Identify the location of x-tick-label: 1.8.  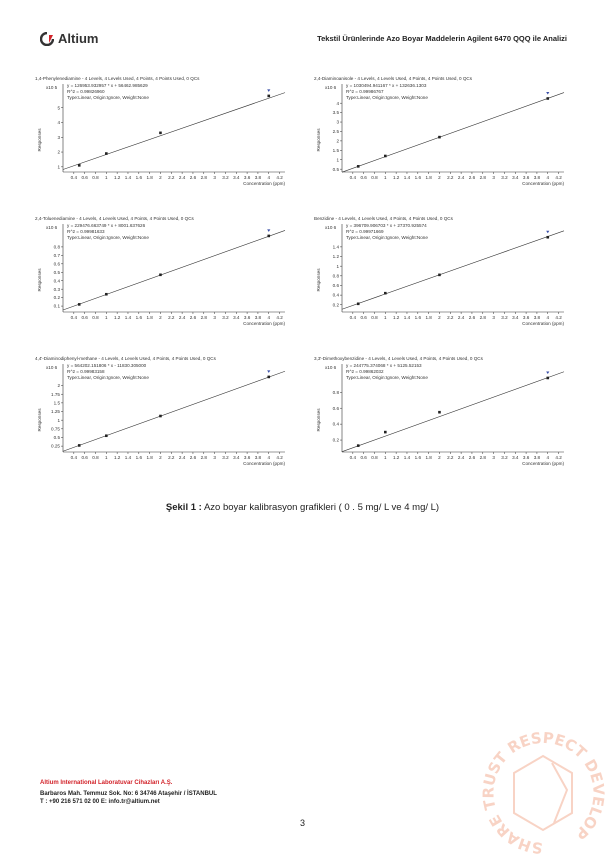
(149, 457).